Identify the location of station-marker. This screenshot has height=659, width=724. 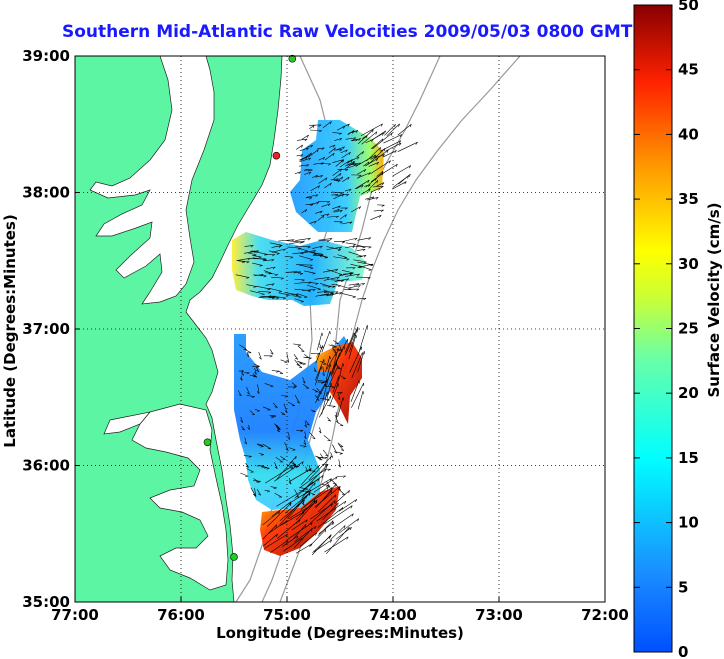
(292, 58).